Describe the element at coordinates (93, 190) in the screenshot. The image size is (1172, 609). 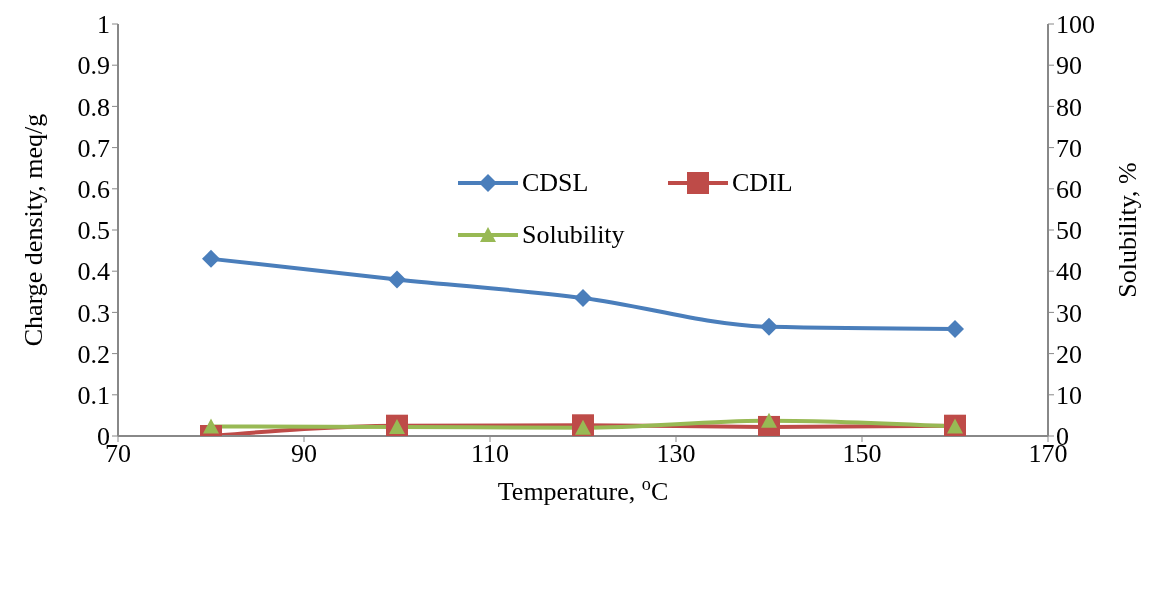
I see `y-tick-label: 0.6` at that location.